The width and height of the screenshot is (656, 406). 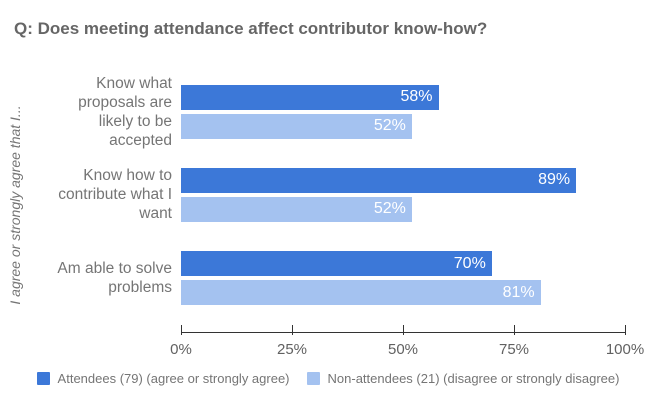 I want to click on legend-item-attendees: Attendees (79) (agree or strongly agree), so click(x=163, y=378).